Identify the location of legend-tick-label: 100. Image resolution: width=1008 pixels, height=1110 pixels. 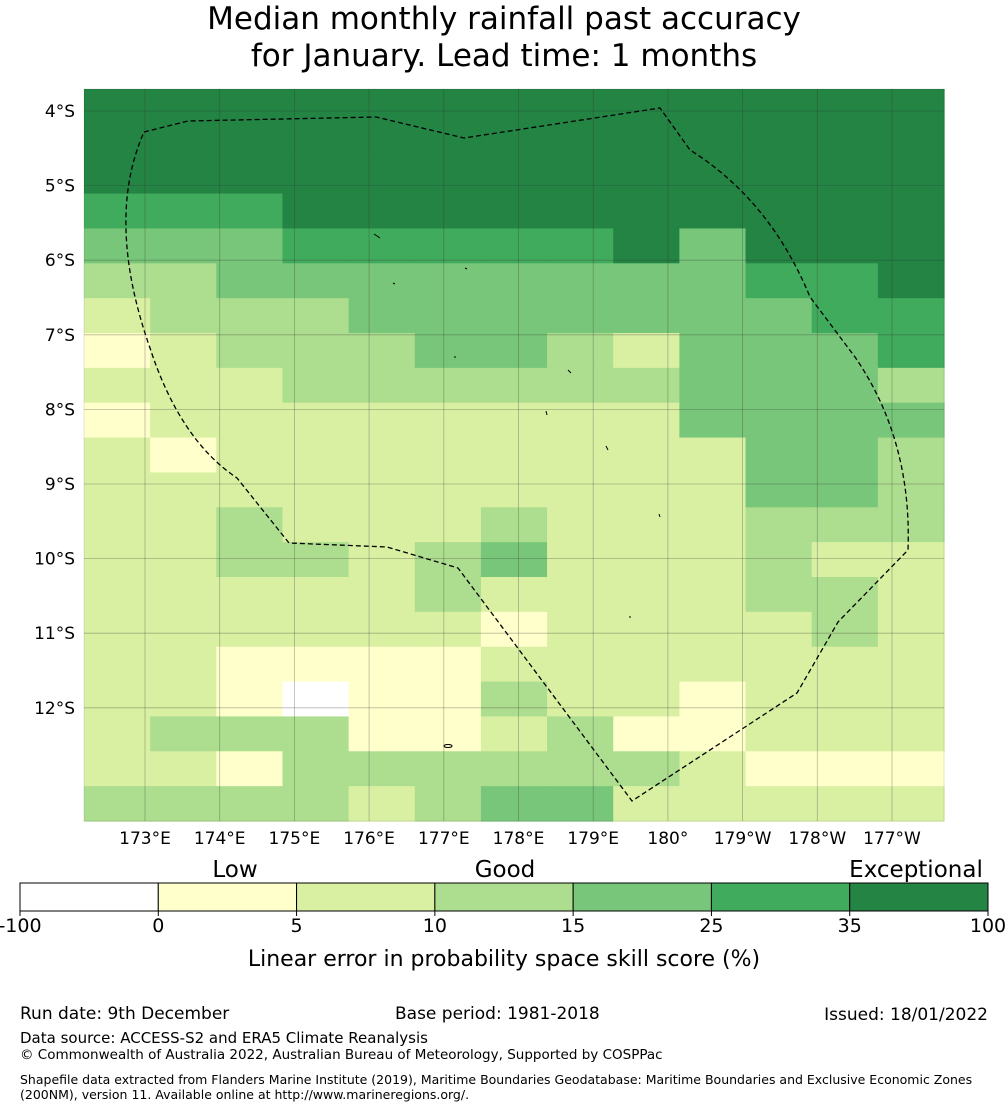
(988, 926).